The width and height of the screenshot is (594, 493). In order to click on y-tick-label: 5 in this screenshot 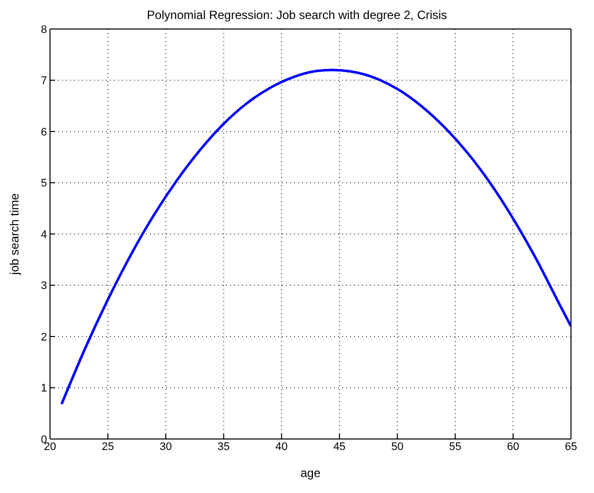, I will do `click(43, 184)`.